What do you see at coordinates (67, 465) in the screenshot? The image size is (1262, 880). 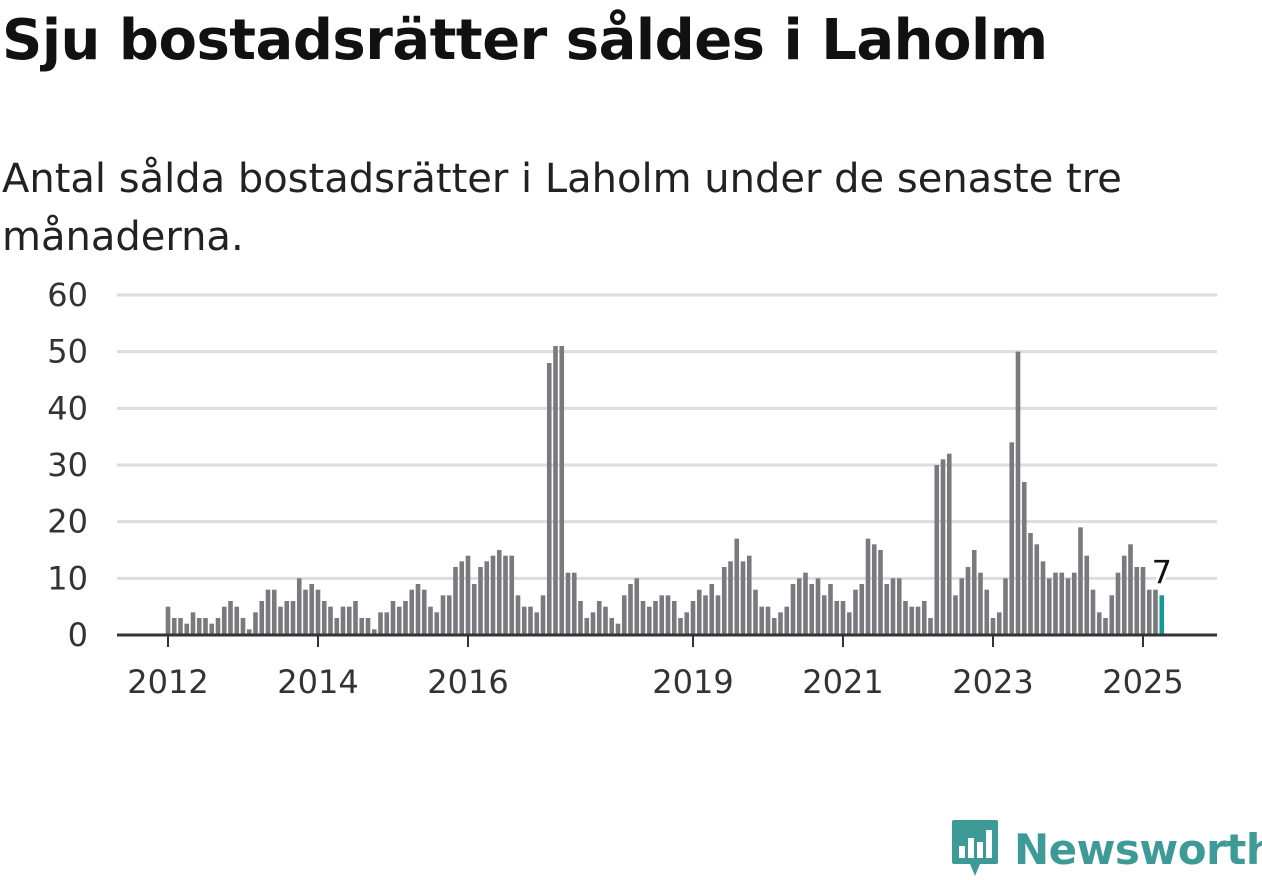 I see `y-tick-label: 30` at bounding box center [67, 465].